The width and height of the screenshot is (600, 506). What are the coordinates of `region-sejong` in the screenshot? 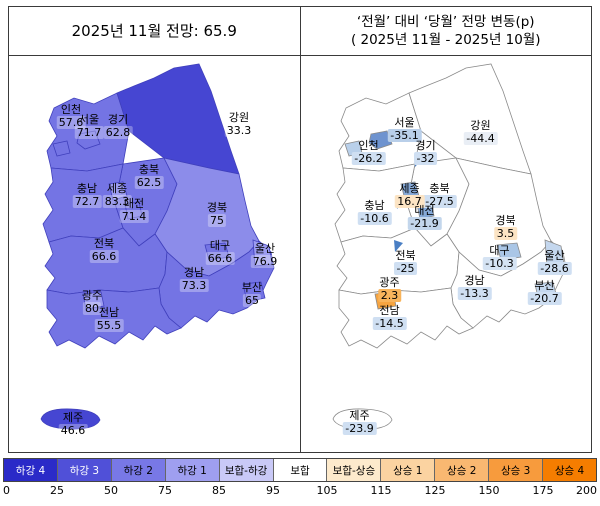 It's located at (118, 191).